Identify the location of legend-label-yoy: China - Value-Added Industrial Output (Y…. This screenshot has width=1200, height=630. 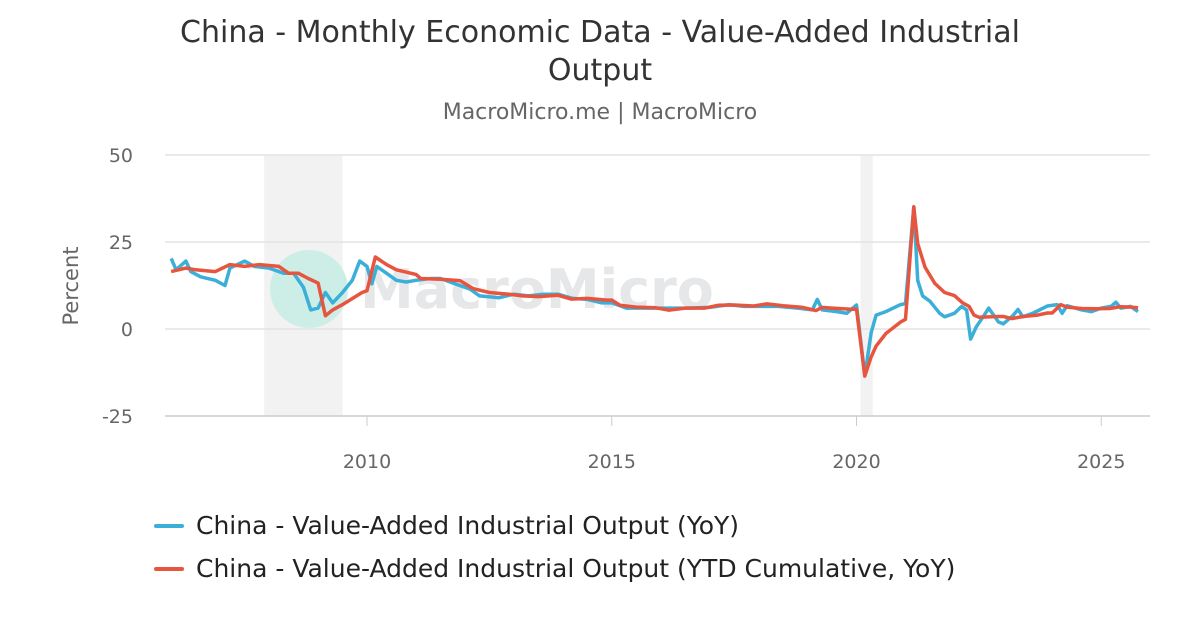
(468, 525).